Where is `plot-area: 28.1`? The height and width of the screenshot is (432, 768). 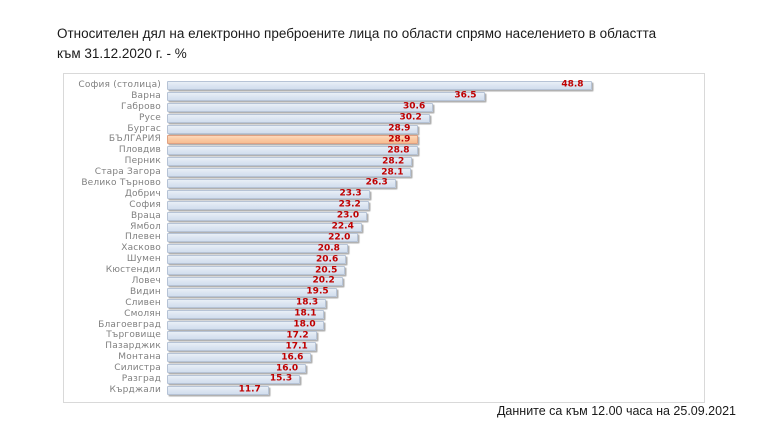 plot-area: 28.1 is located at coordinates (428, 172).